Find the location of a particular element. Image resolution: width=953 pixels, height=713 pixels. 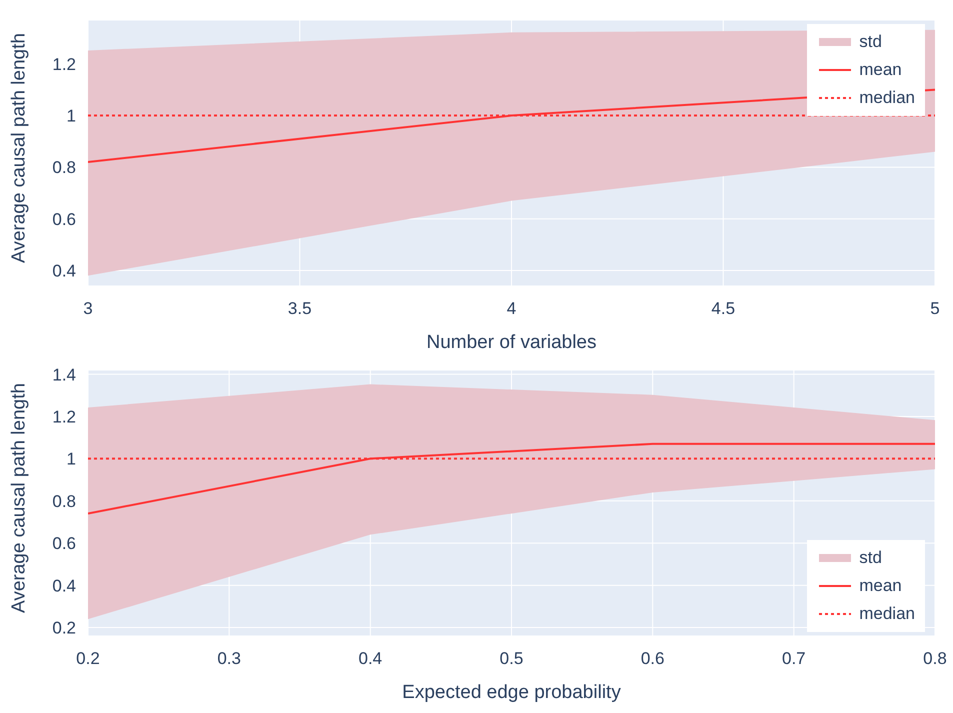

x-tick-label: 0.5 is located at coordinates (512, 658).